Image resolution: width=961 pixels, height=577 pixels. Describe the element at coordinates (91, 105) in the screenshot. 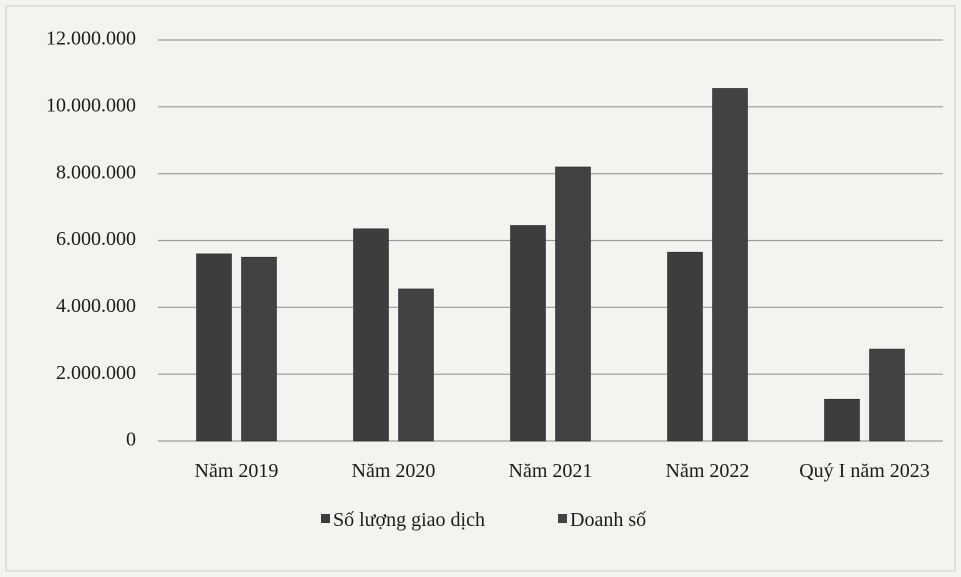

I see `y-tick-label: 10.000.000` at that location.